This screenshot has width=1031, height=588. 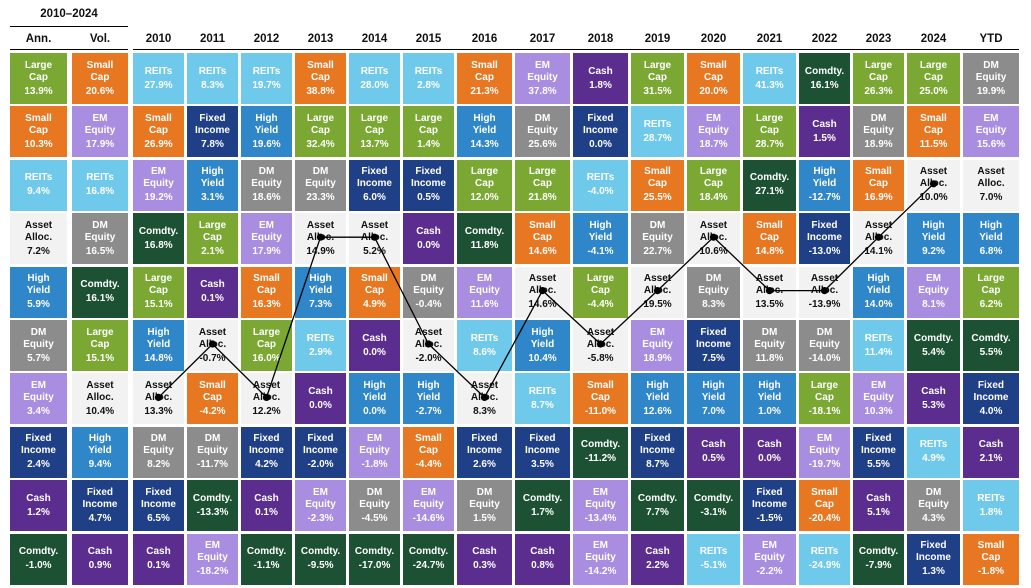 What do you see at coordinates (542, 251) in the screenshot?
I see `return-value: 14.6%` at bounding box center [542, 251].